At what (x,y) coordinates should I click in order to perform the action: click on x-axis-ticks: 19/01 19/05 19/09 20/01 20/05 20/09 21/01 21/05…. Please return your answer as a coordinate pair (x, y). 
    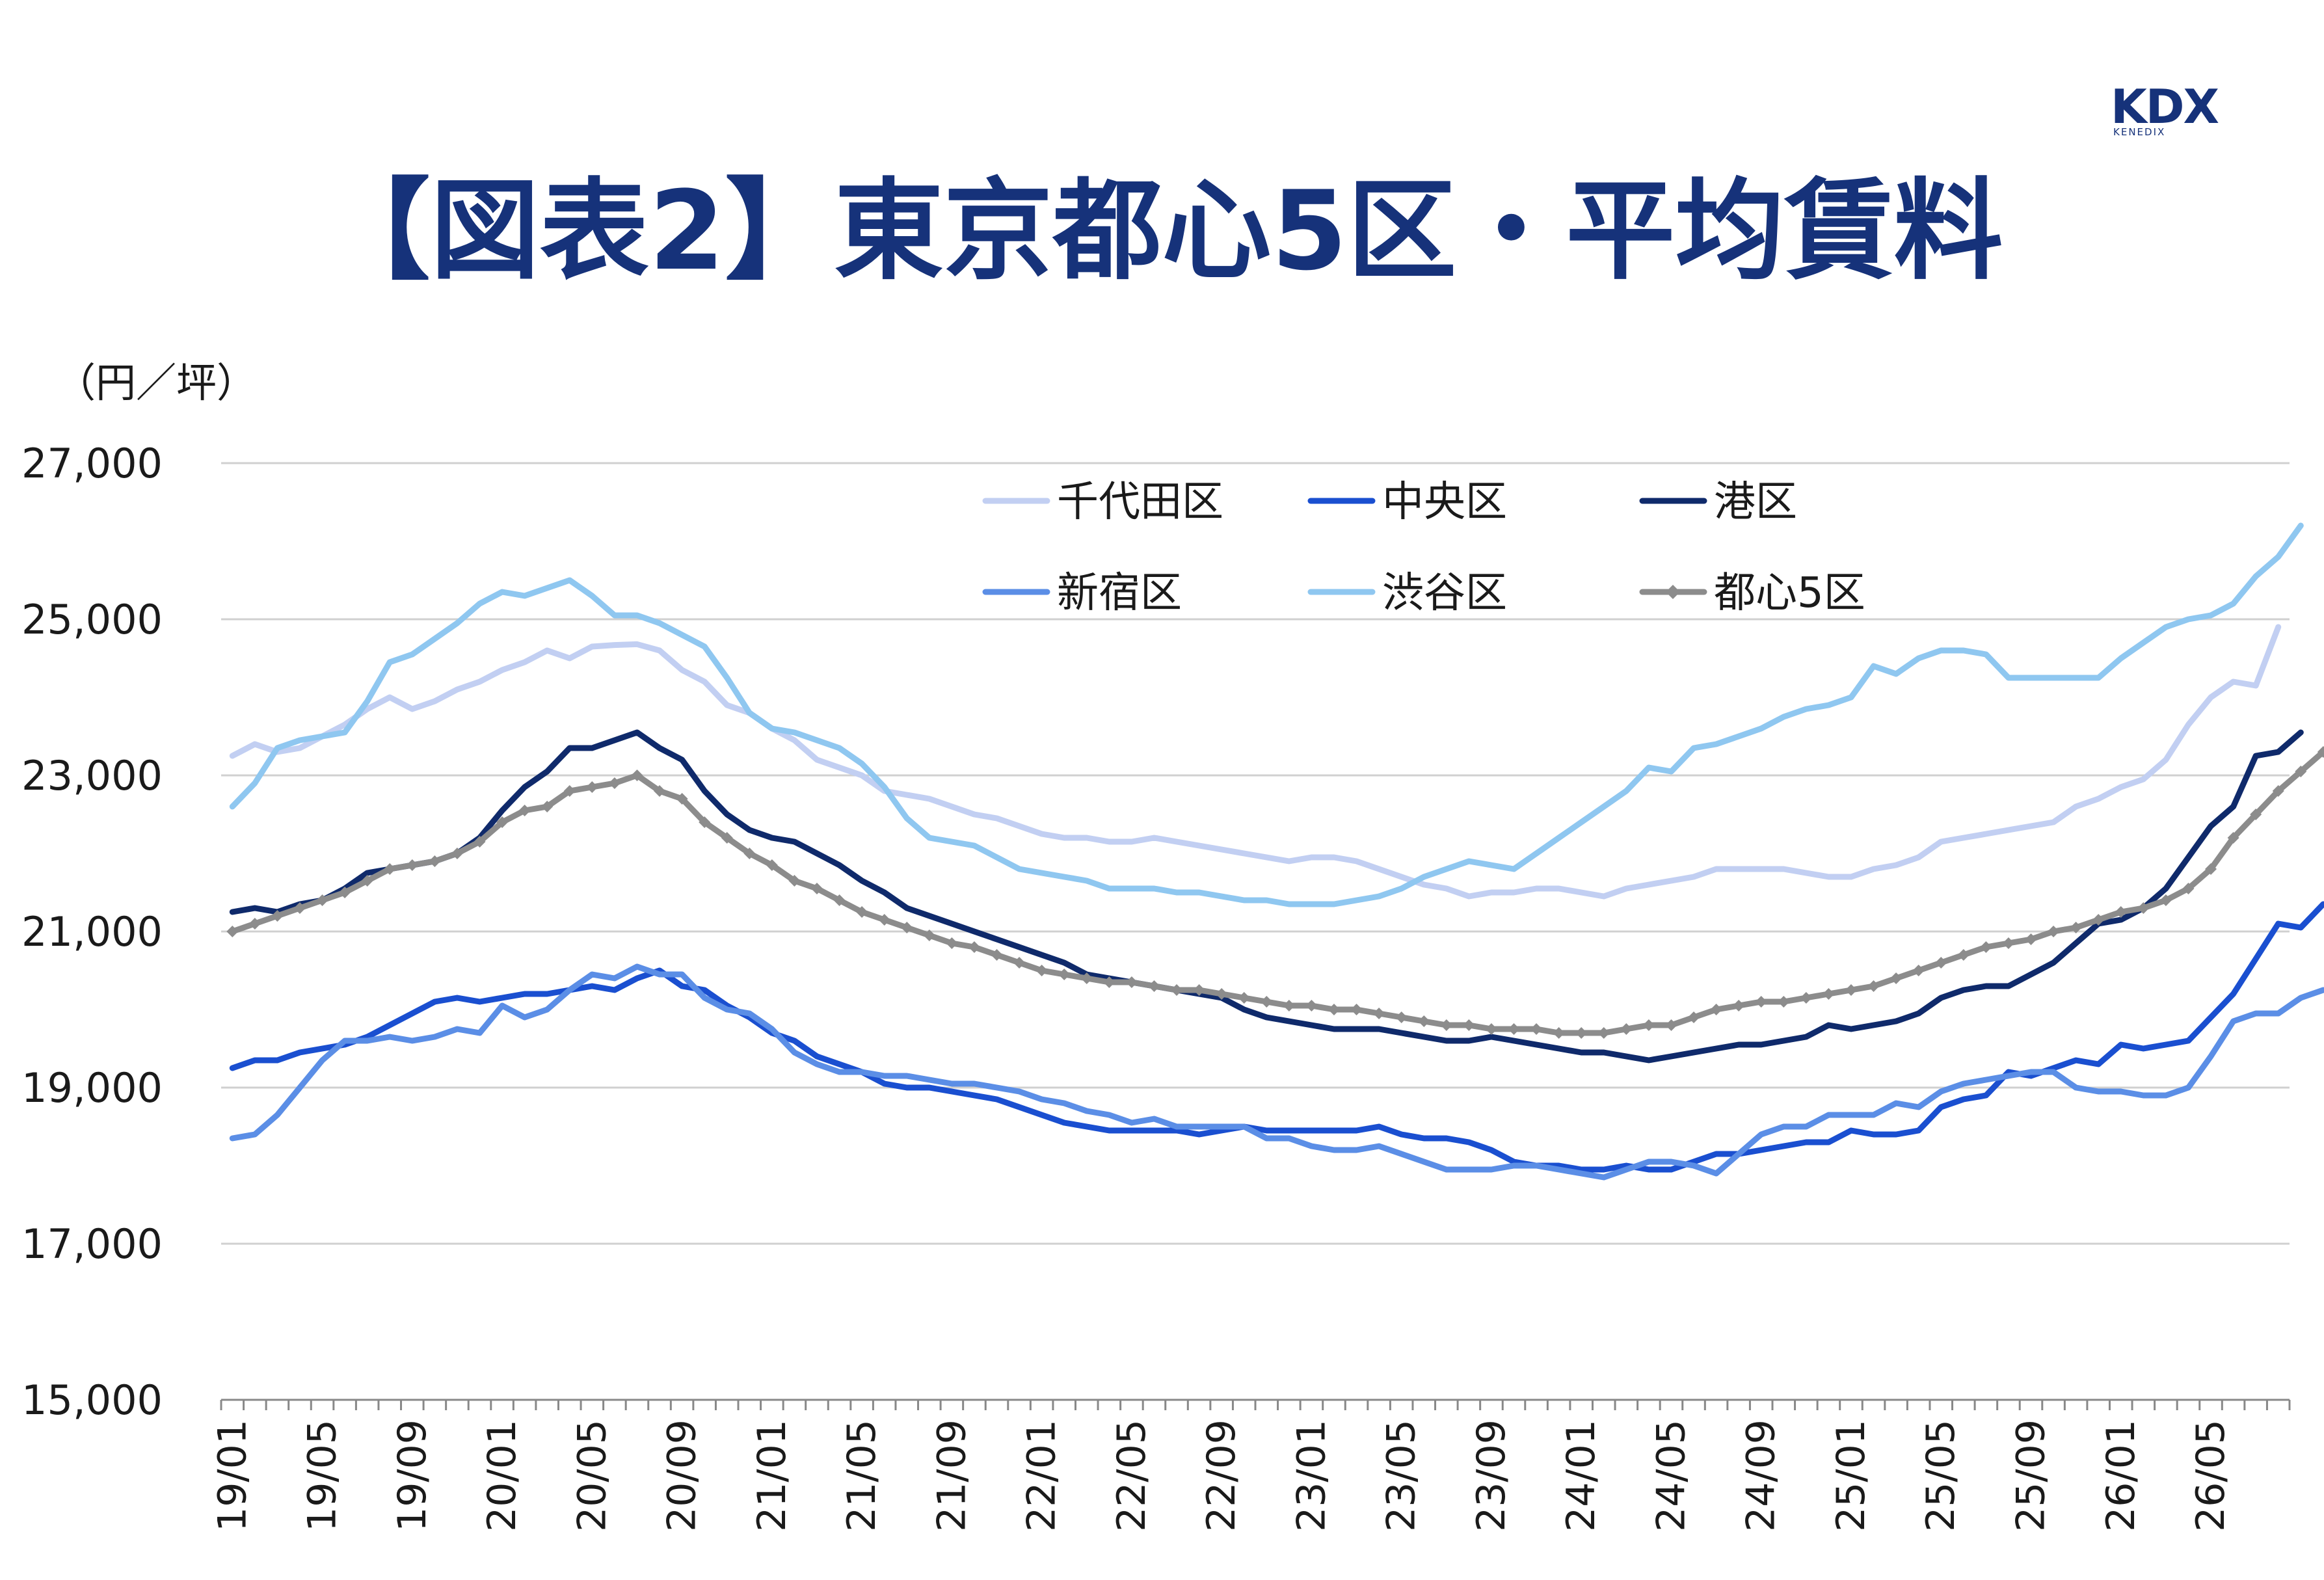
    Looking at the image, I should click on (1221, 1475).